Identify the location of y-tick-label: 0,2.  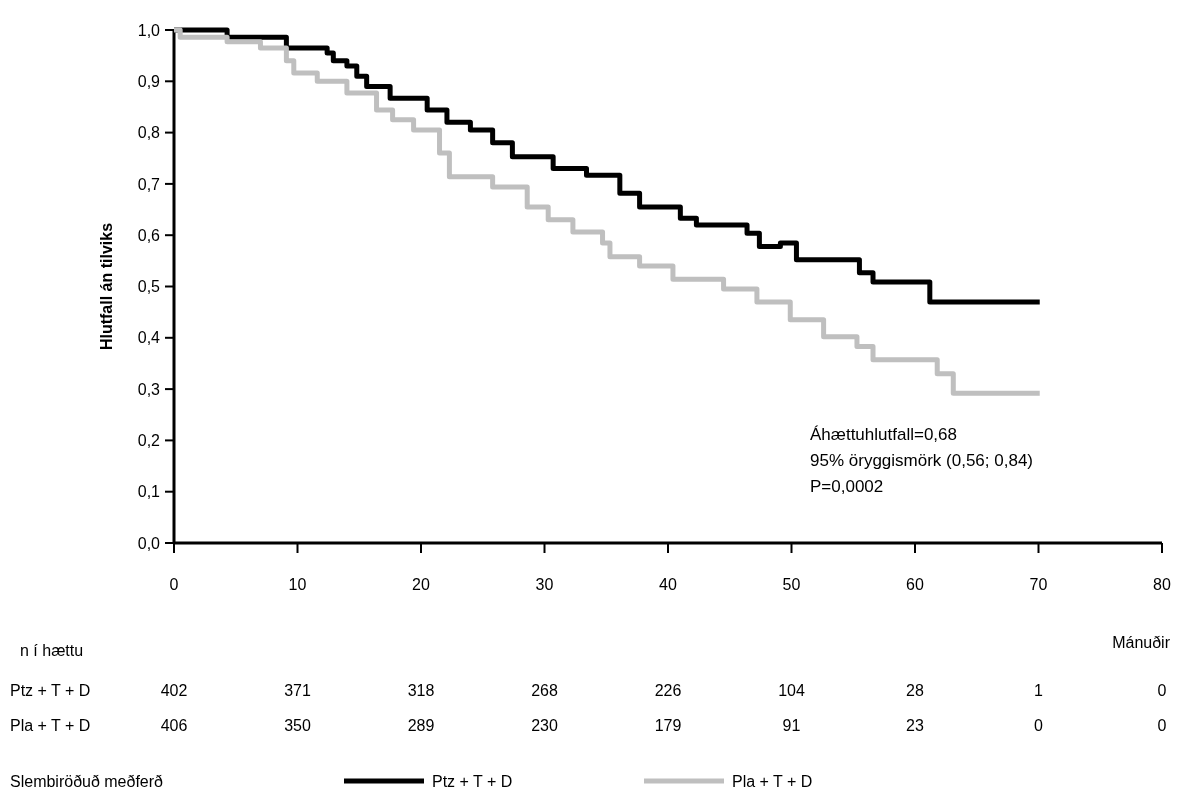
(149, 440).